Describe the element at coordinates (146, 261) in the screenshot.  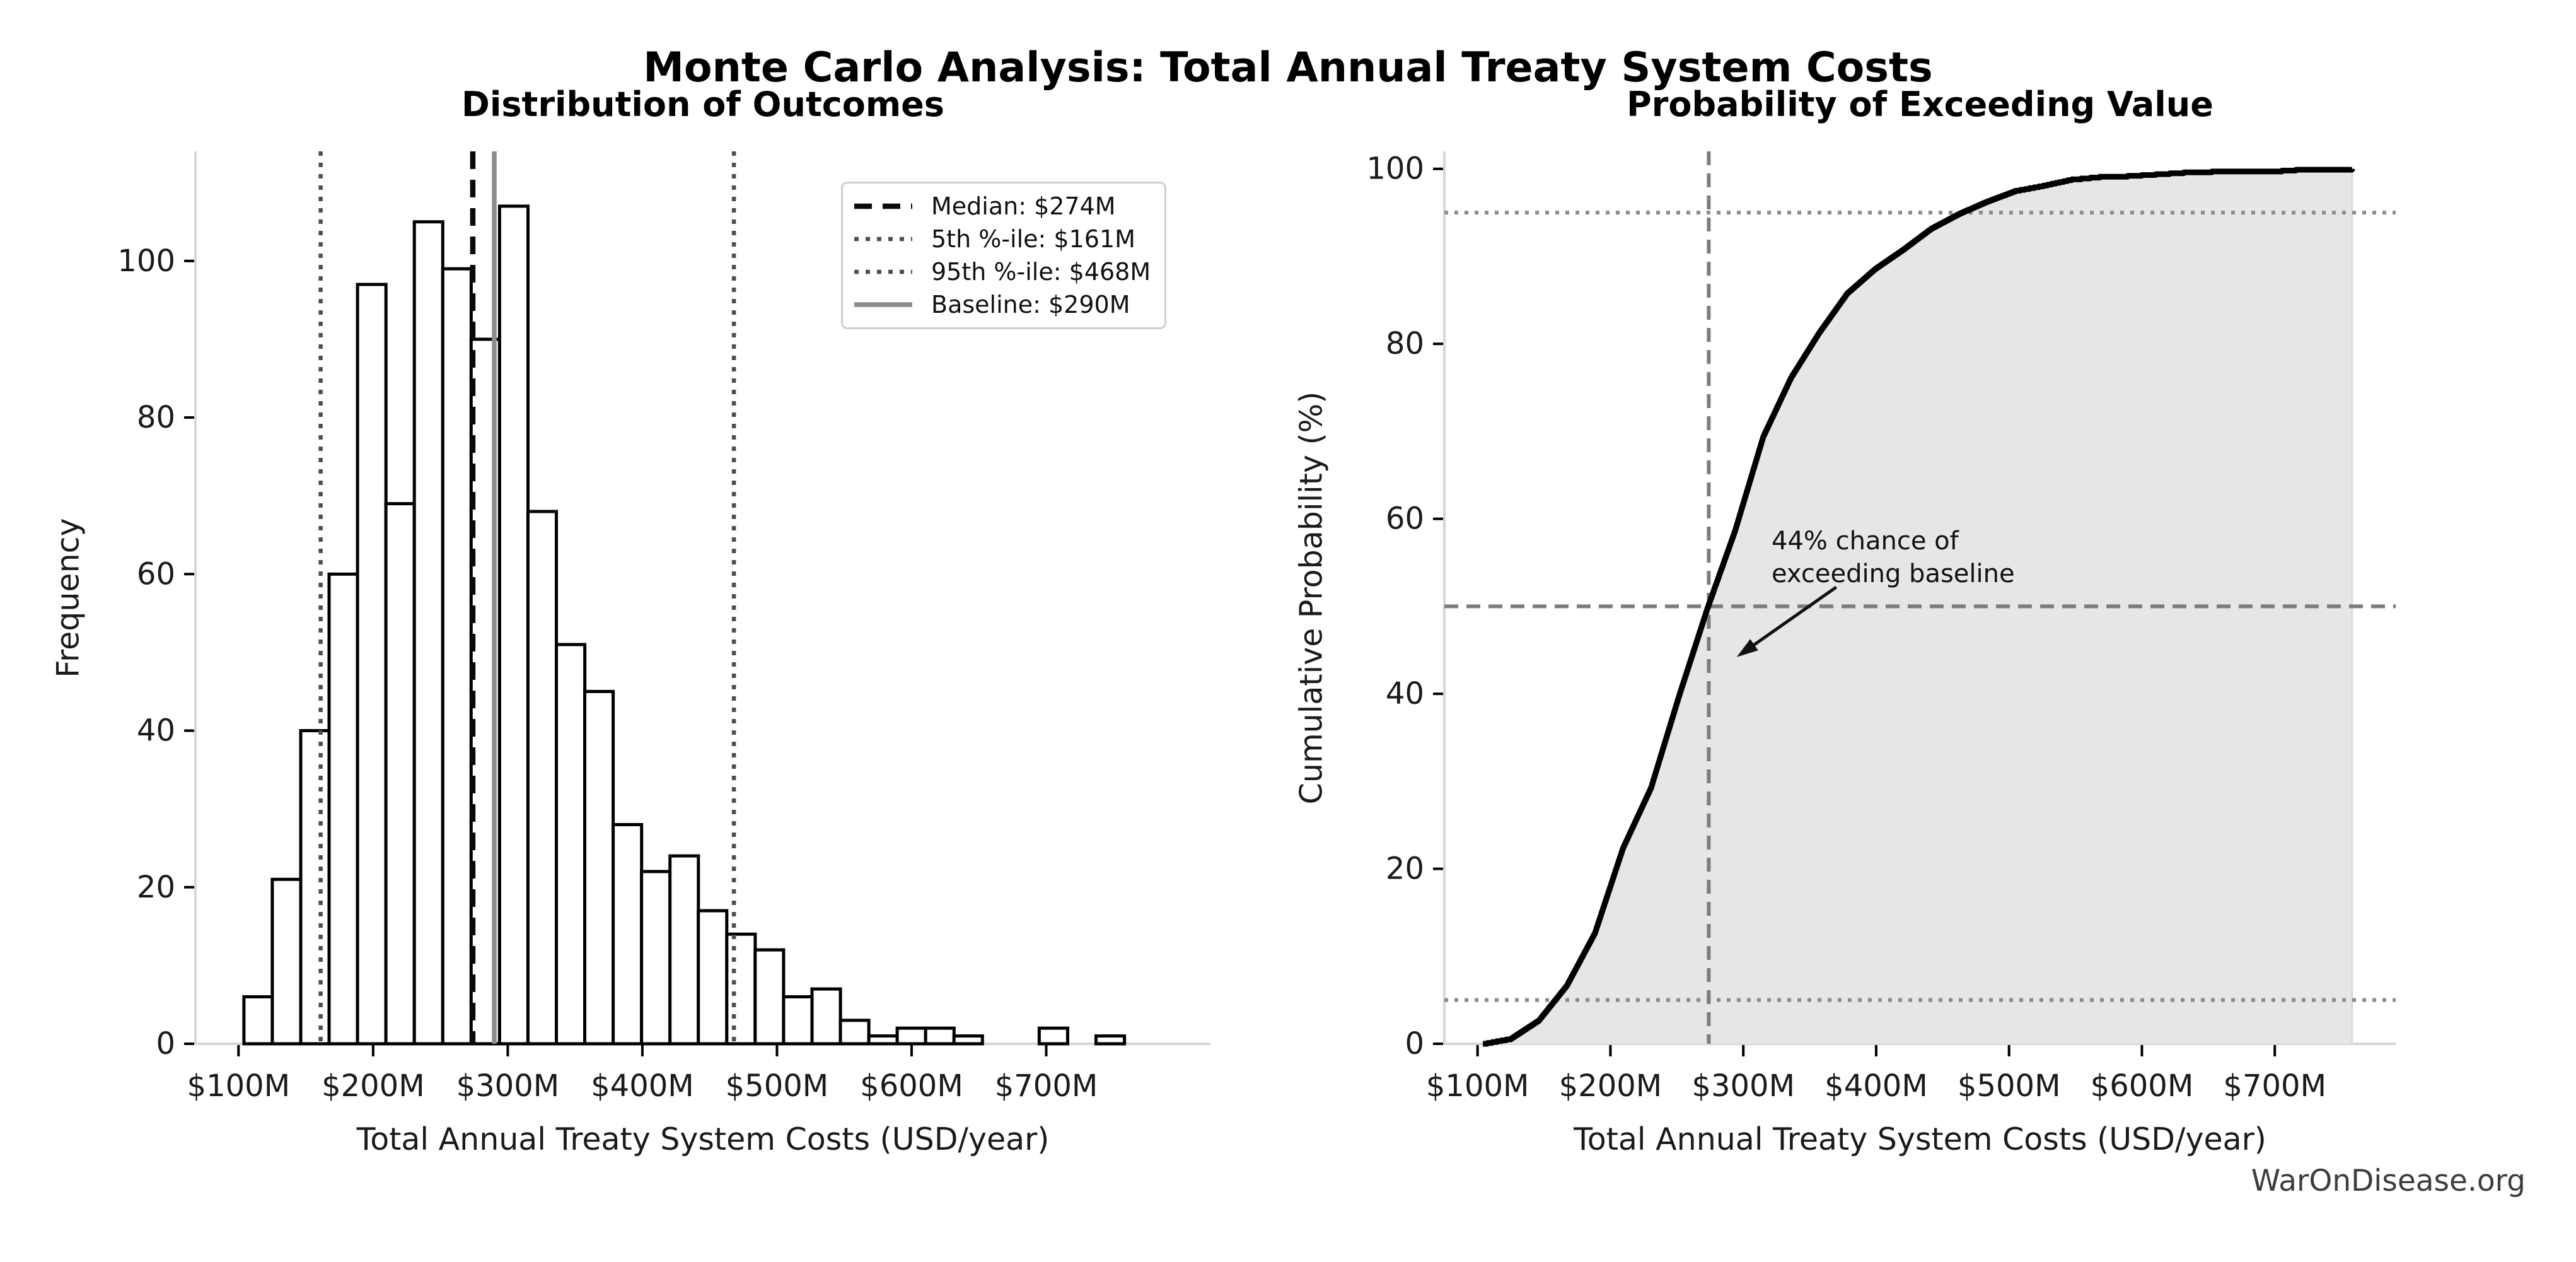
I see `left-chart-y-tick-label: 100` at that location.